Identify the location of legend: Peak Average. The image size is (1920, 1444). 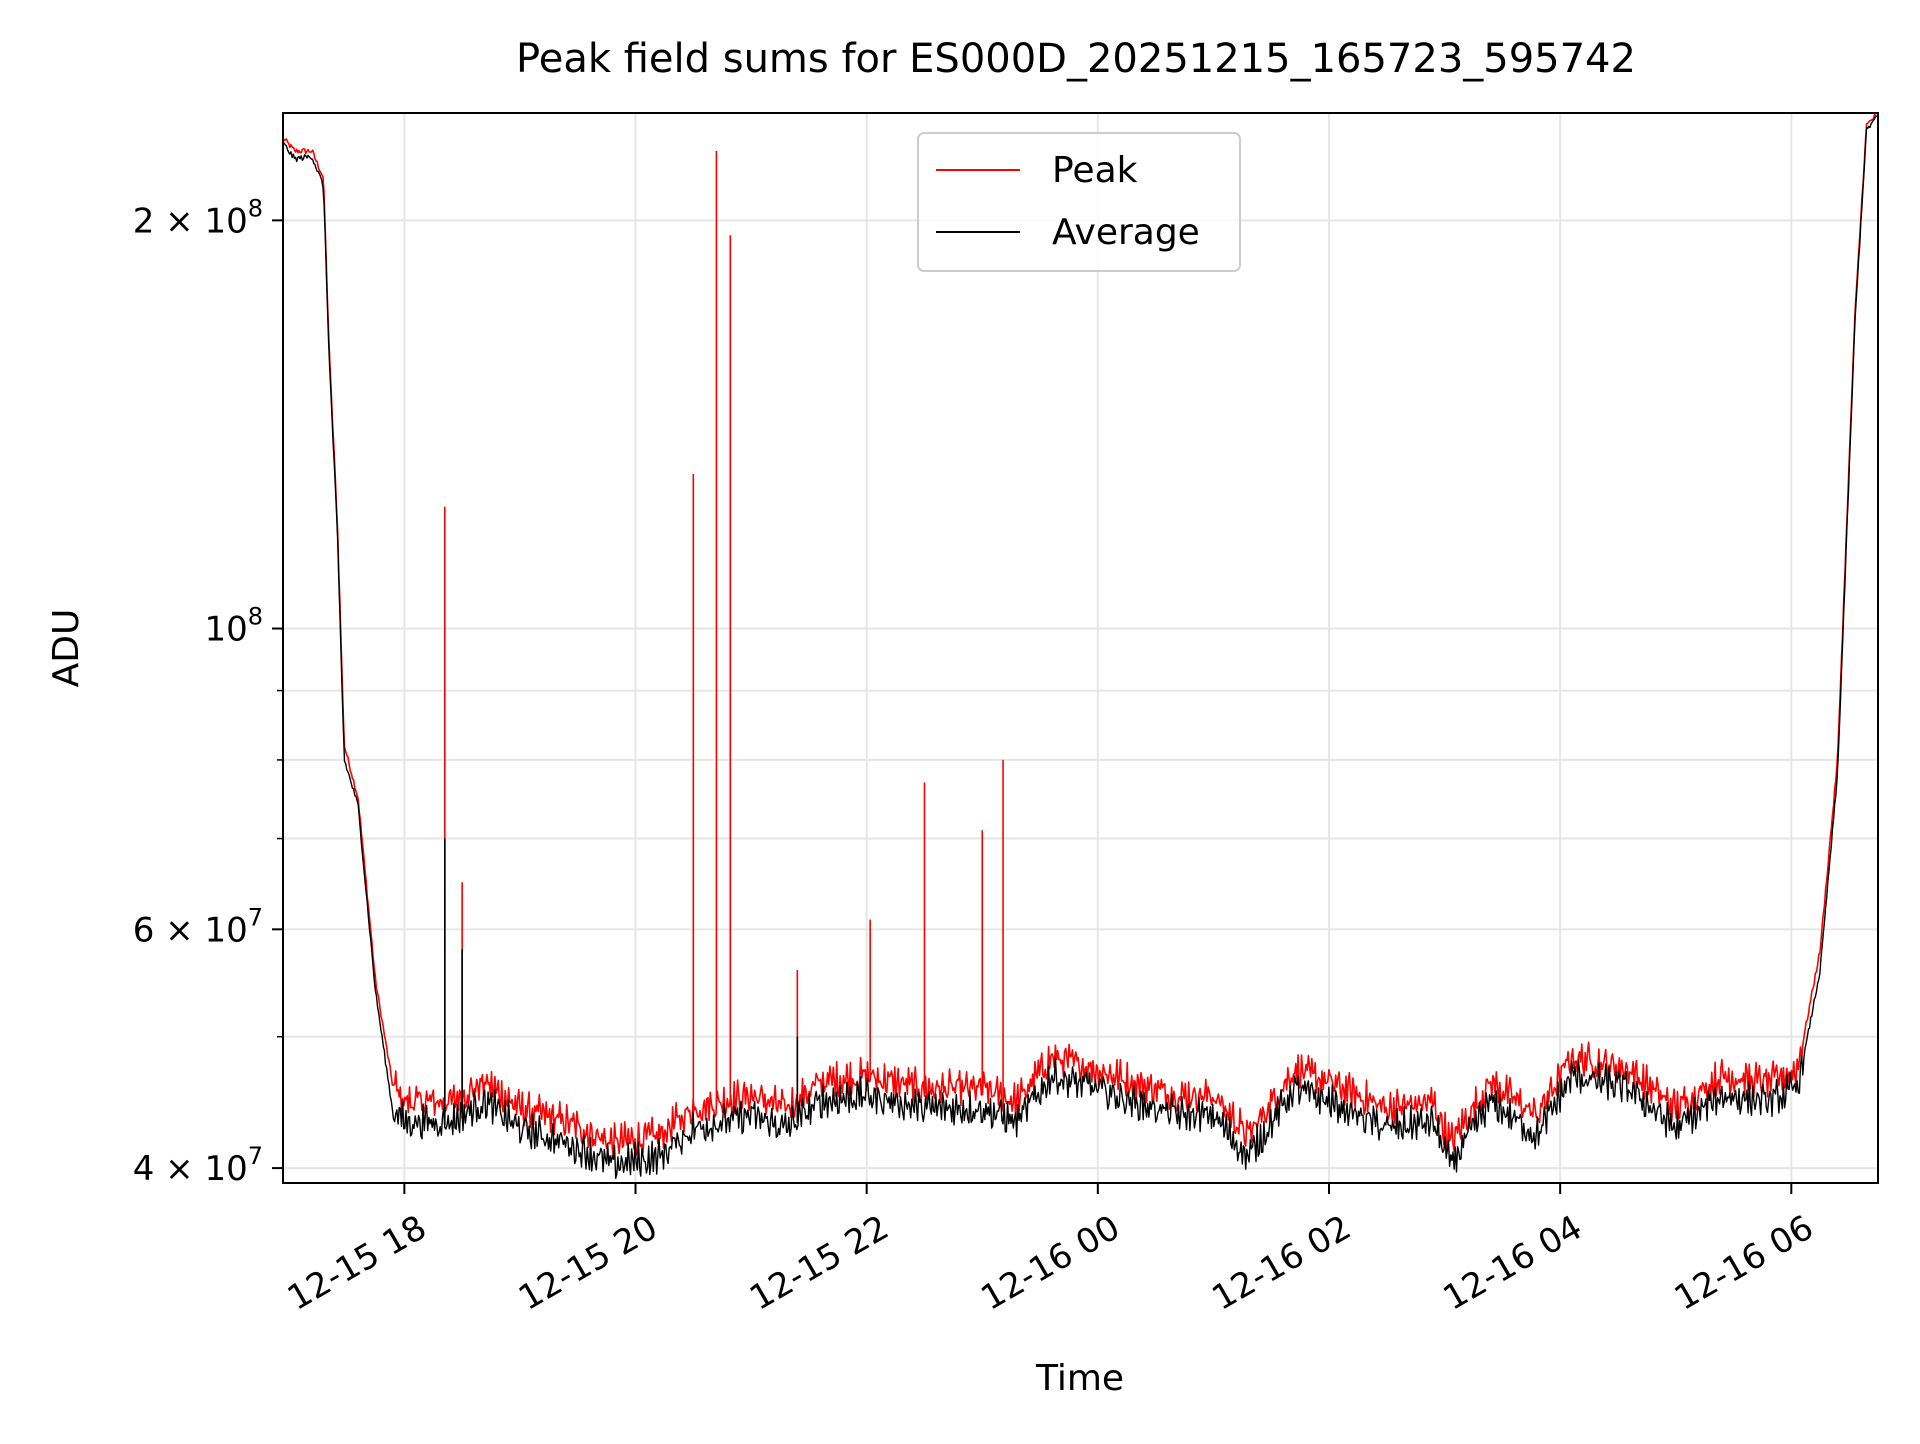
(1079, 202).